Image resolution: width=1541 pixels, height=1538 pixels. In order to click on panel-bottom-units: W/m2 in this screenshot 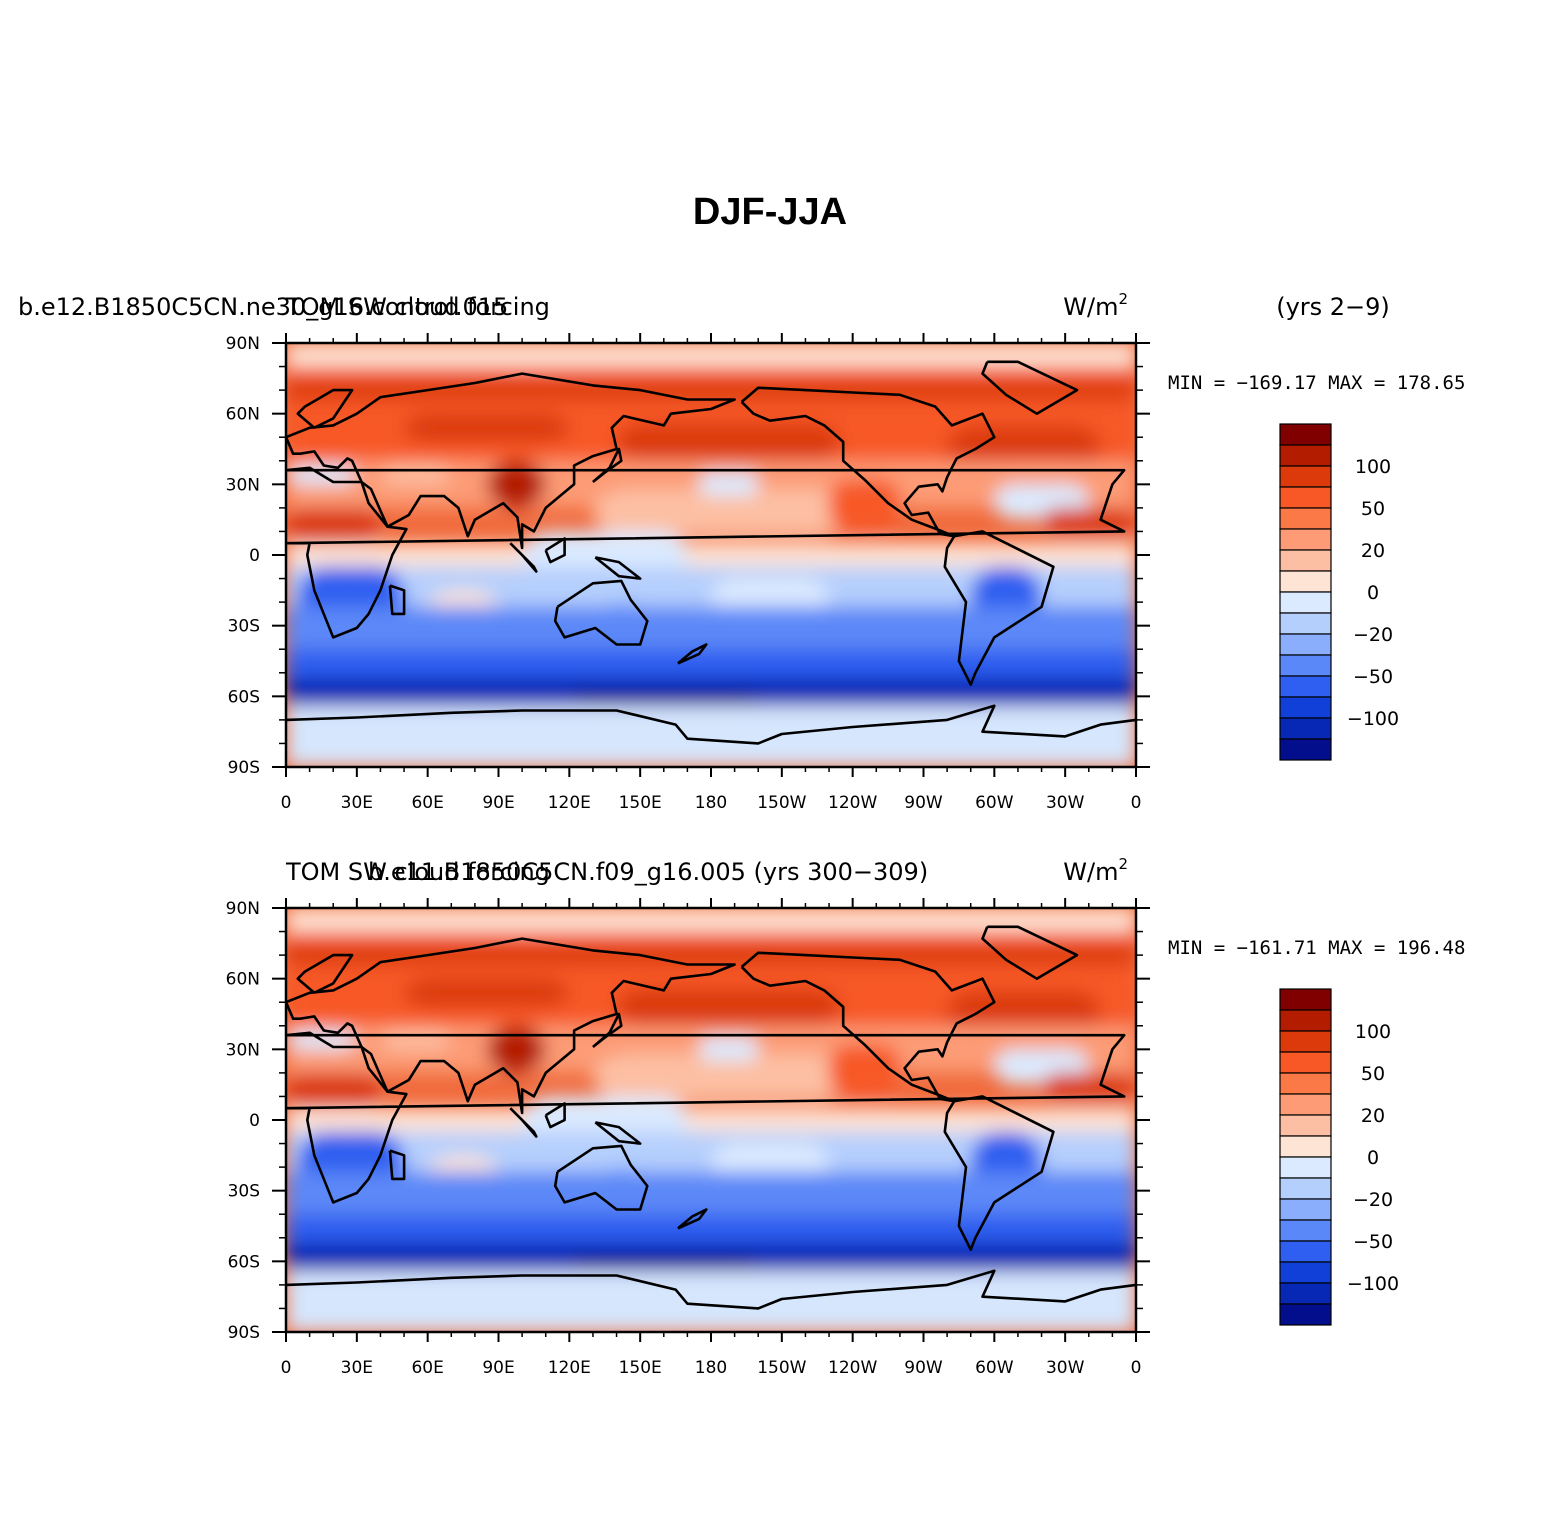, I will do `click(1095, 870)`.